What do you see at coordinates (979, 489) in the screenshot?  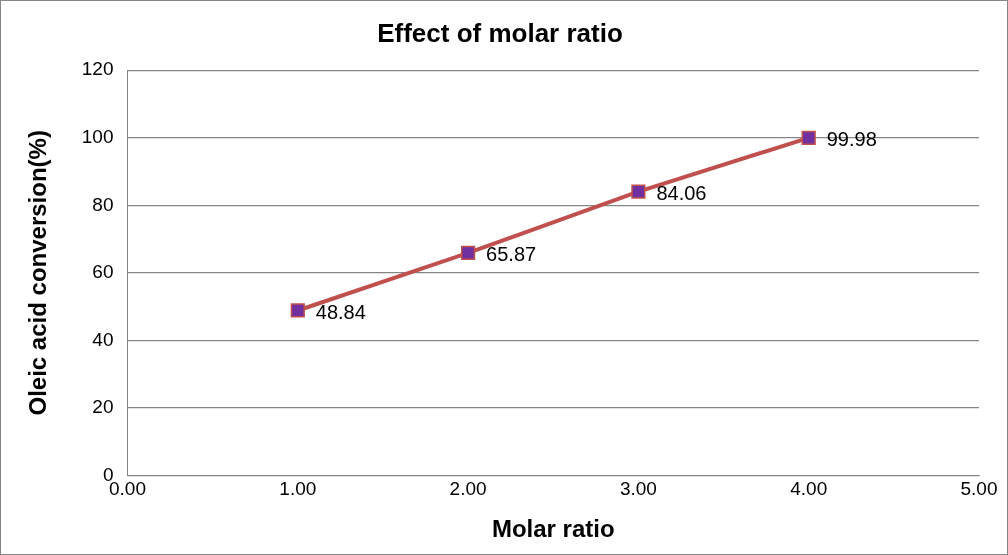 I see `x-tick-label: 5.00` at bounding box center [979, 489].